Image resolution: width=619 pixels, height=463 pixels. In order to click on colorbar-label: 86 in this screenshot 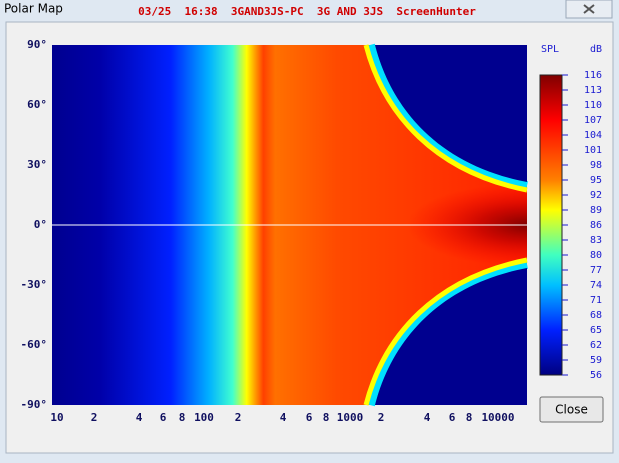, I will do `click(596, 225)`.